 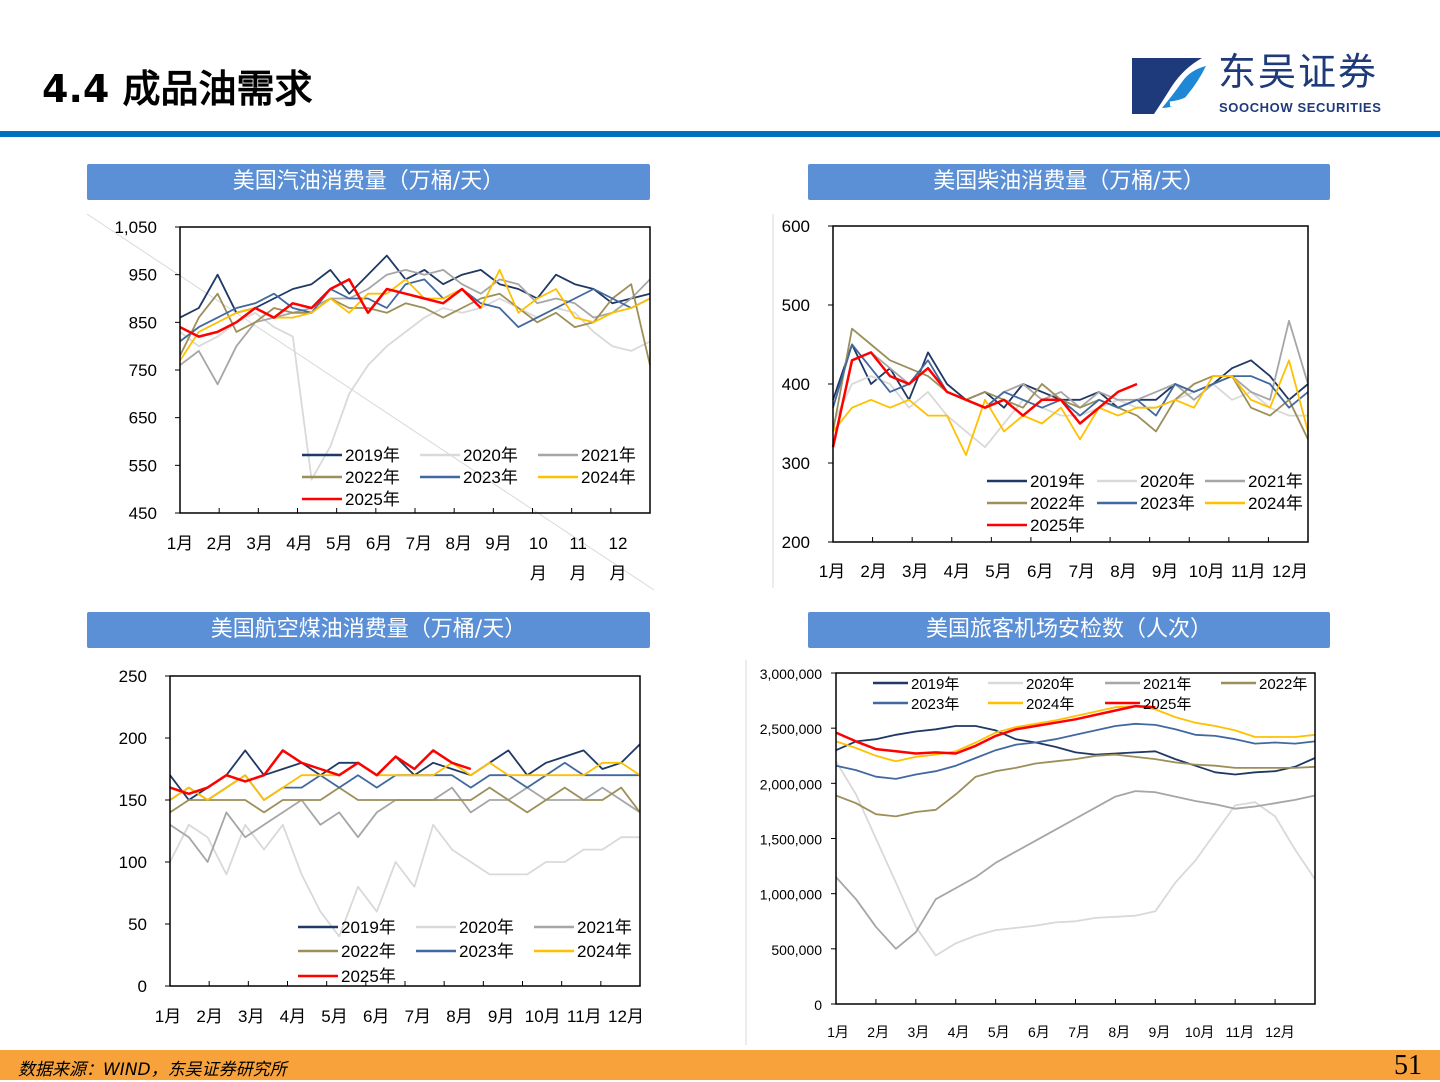 What do you see at coordinates (133, 862) in the screenshot?
I see `y-tick-label: 100` at bounding box center [133, 862].